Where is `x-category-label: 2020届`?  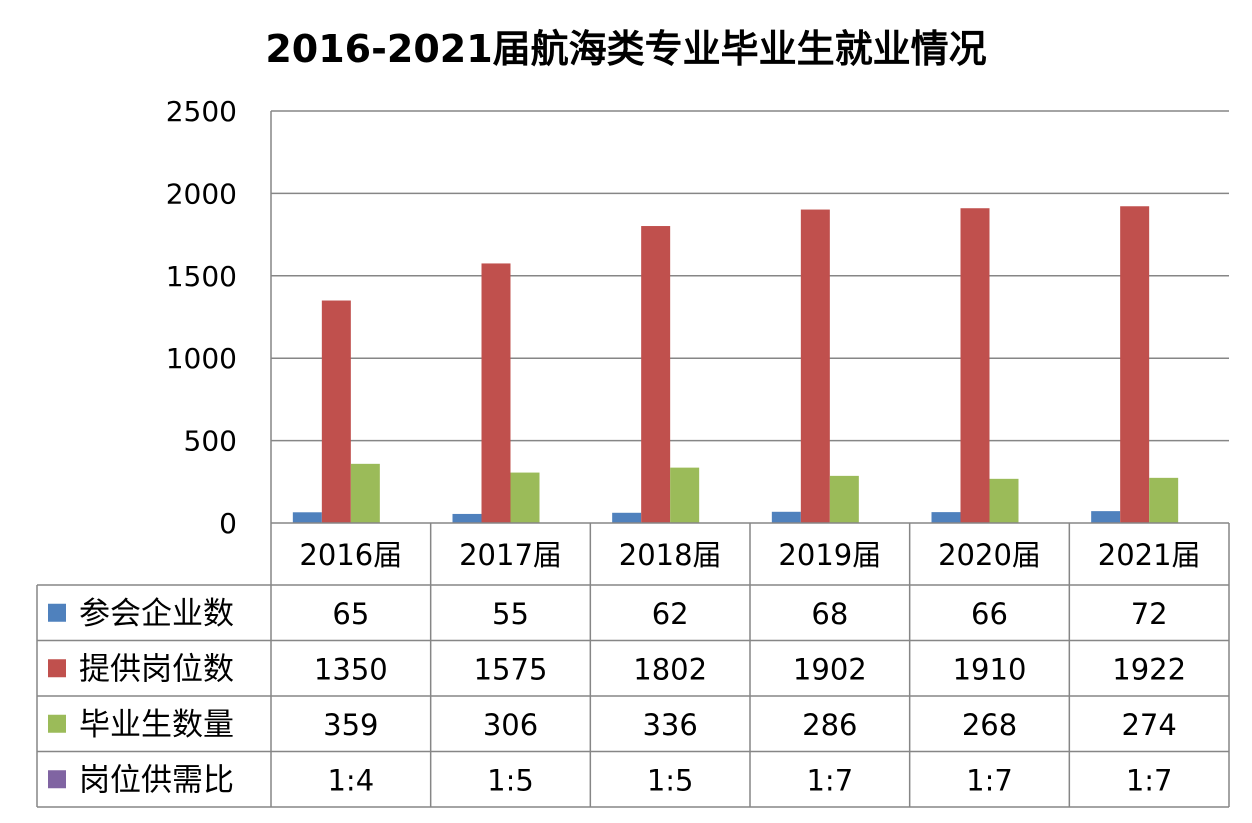 x-category-label: 2020届 is located at coordinates (989, 555).